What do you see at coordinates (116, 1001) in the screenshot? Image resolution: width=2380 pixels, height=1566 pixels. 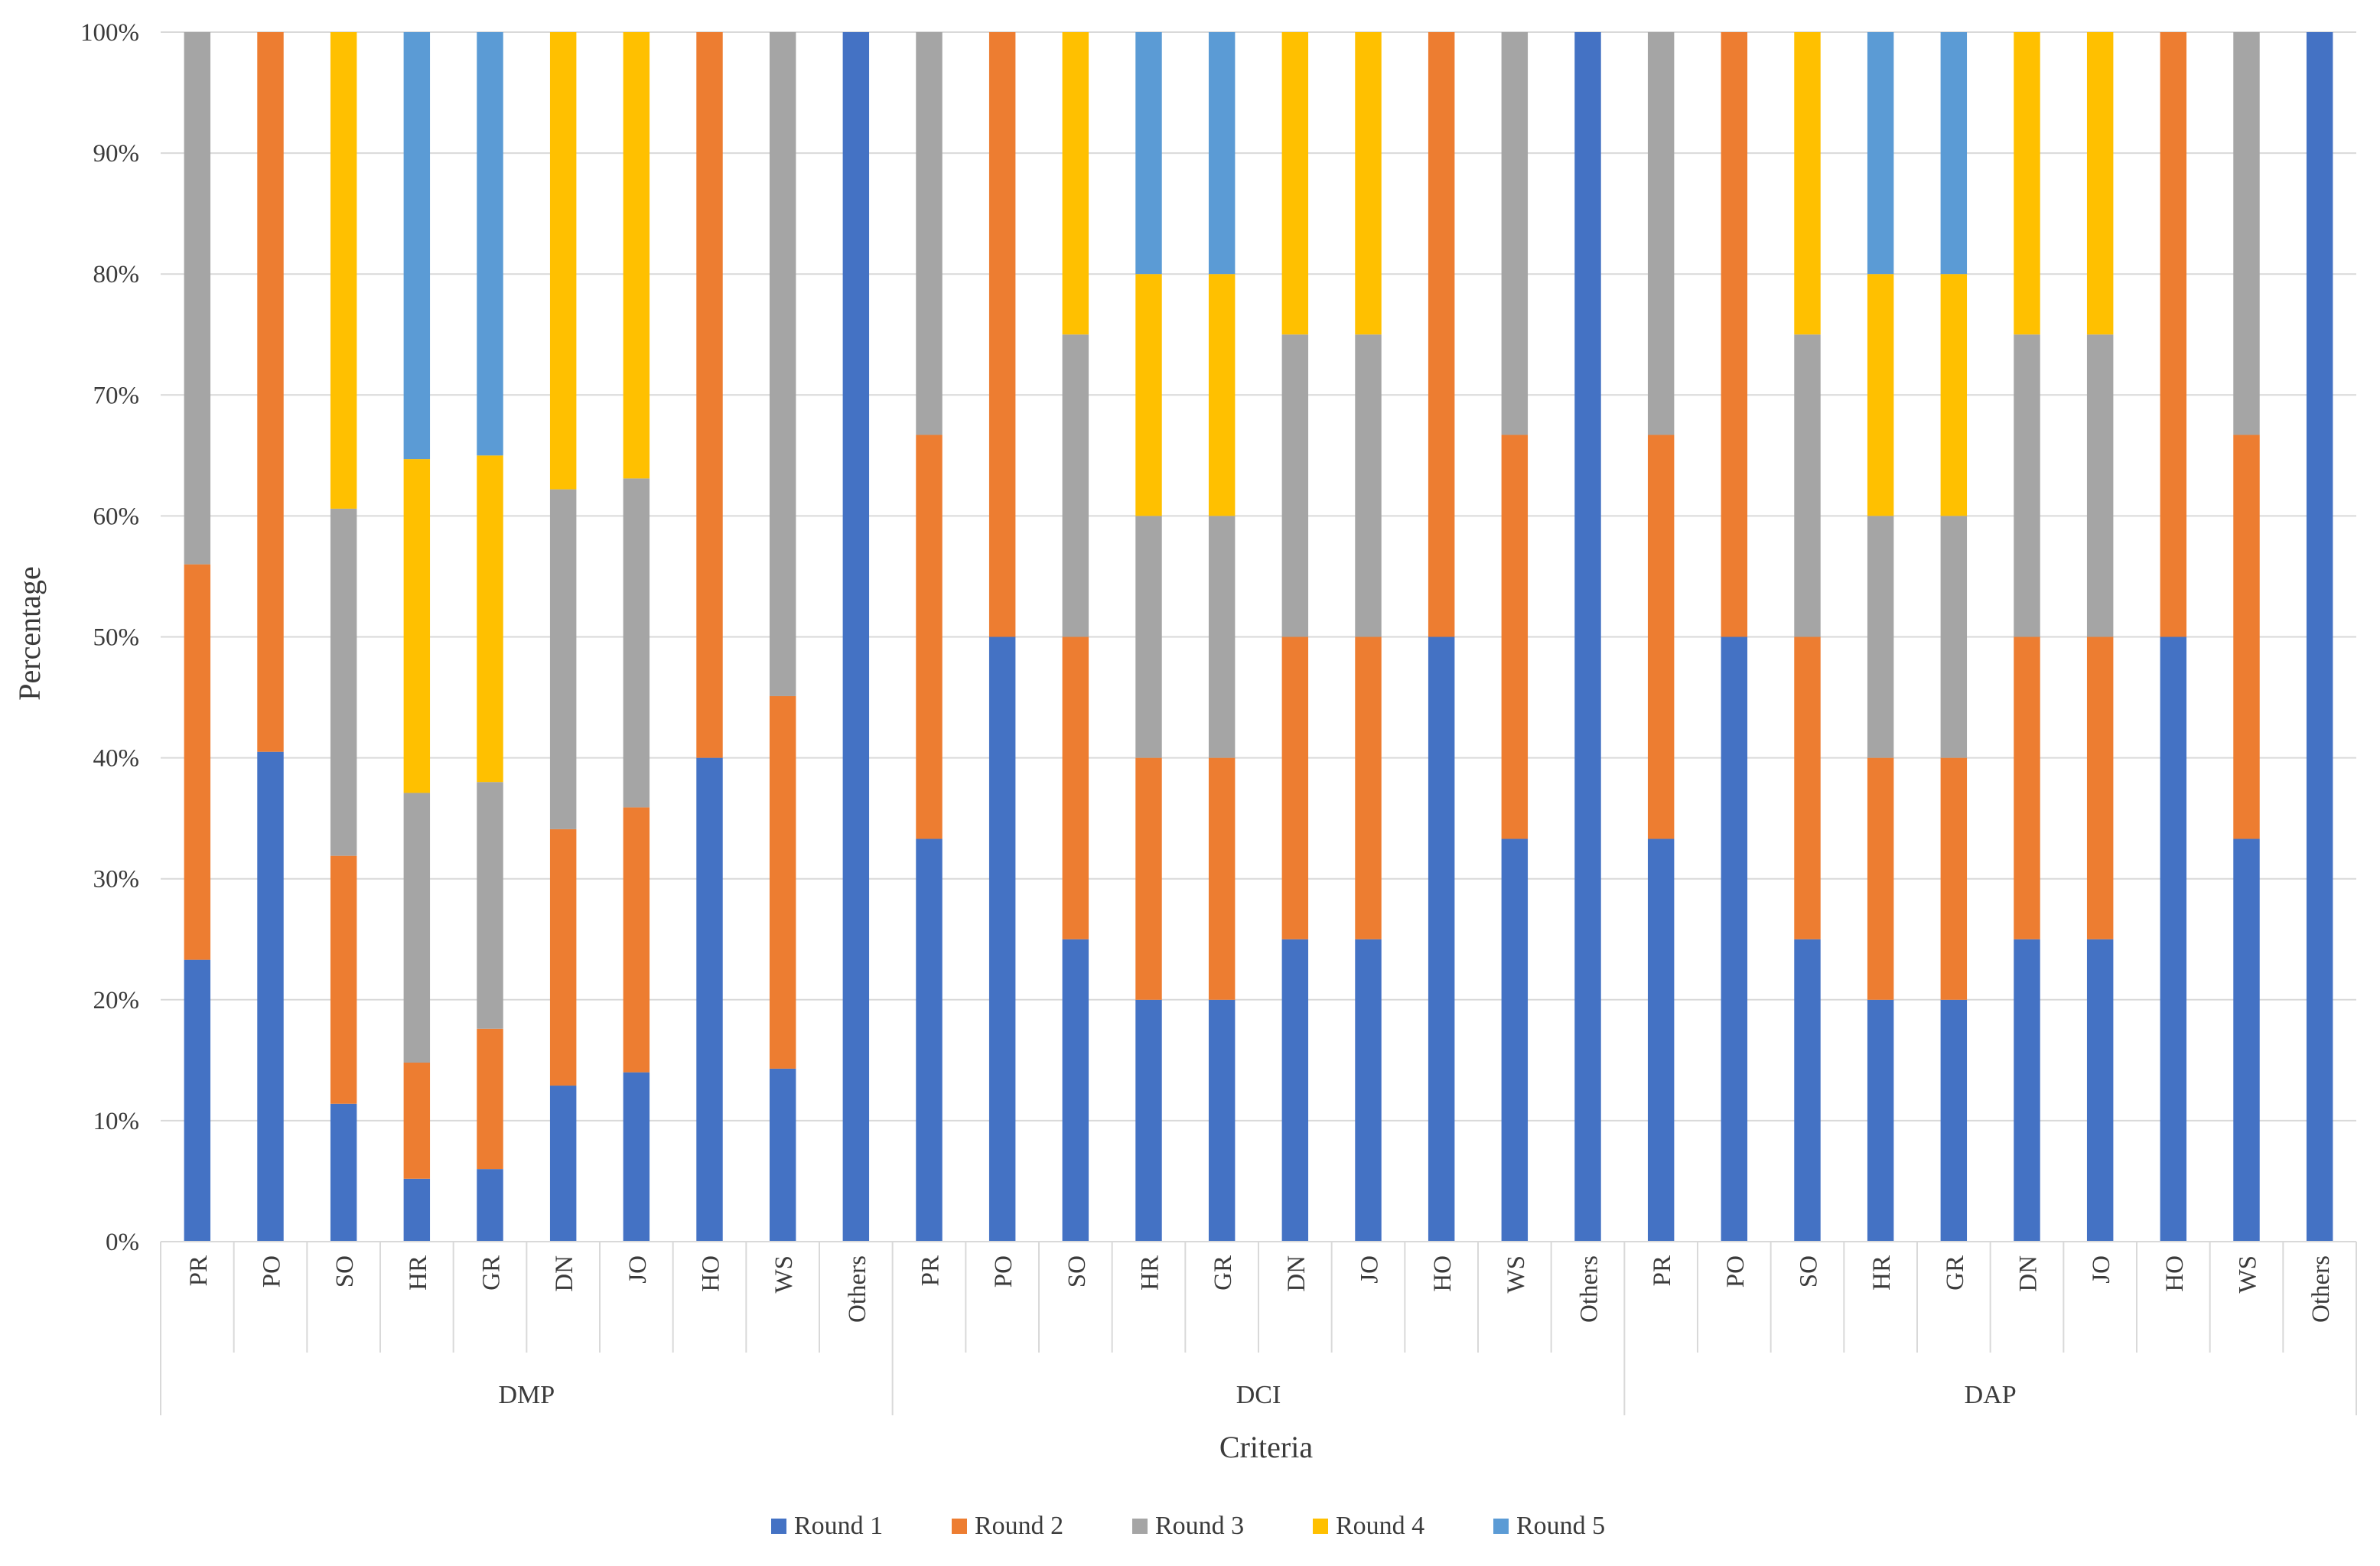 I see `y-tick-label: 20%` at bounding box center [116, 1001].